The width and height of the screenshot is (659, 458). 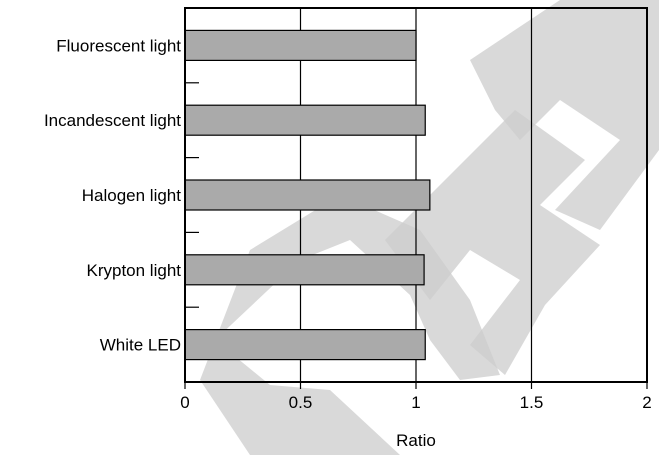 What do you see at coordinates (184, 402) in the screenshot?
I see `x-tick-label: 0` at bounding box center [184, 402].